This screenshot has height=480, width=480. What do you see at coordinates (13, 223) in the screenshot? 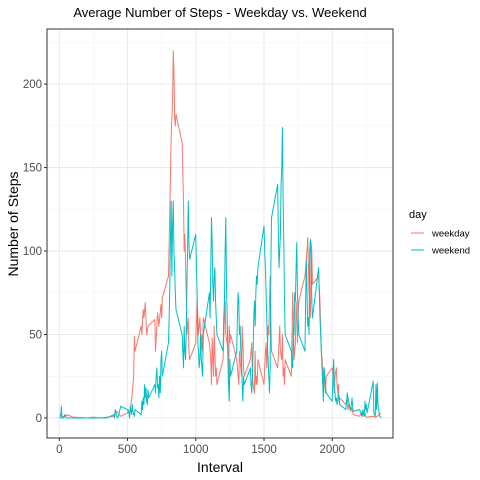
I see `y-axis-title: Number of Steps` at bounding box center [13, 223].